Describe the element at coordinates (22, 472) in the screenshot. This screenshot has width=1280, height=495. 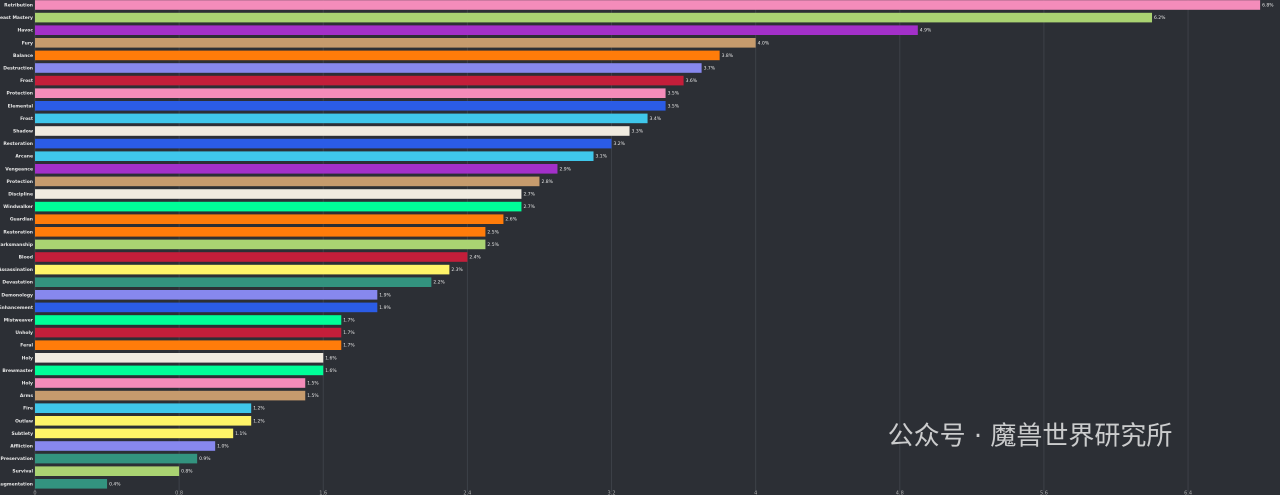
I see `y-tick-label: Survival` at that location.